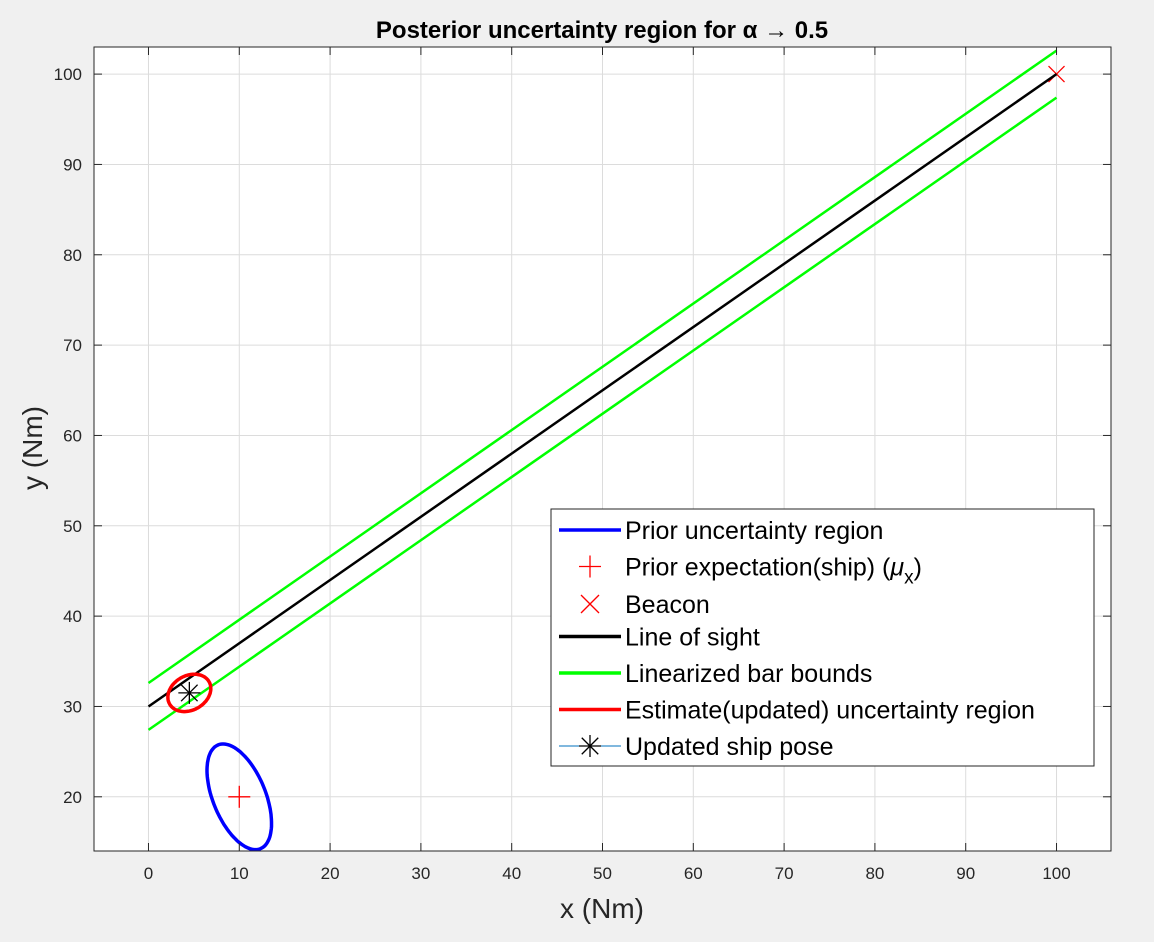 The width and height of the screenshot is (1154, 942). What do you see at coordinates (909, 578) in the screenshot?
I see `legend-label-subscript: x` at bounding box center [909, 578].